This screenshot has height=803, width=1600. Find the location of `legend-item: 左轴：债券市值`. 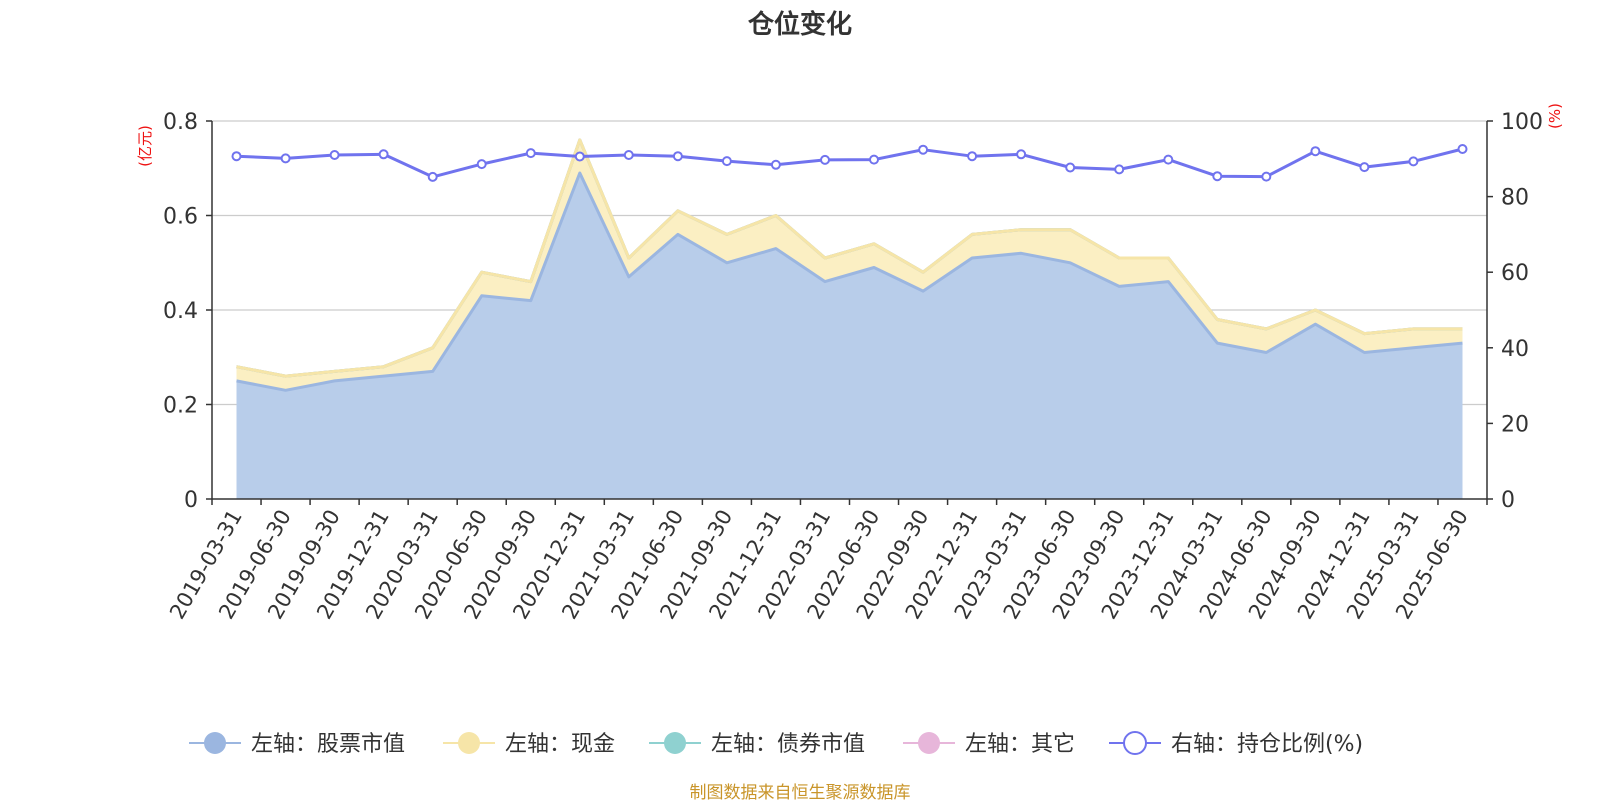

legend-item: 左轴：债券市值 is located at coordinates (757, 744).